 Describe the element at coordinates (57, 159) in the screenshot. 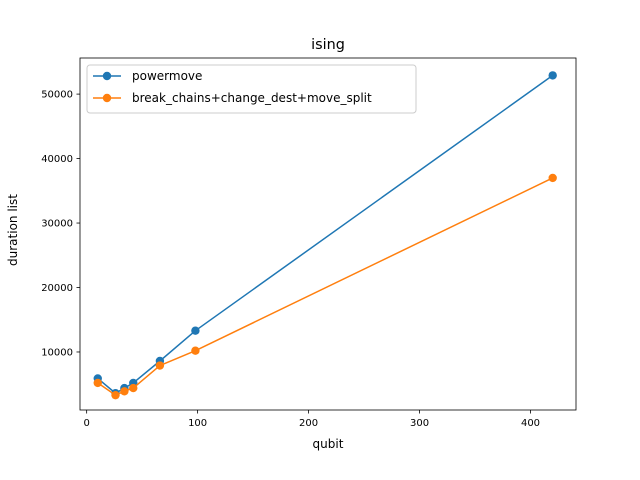

I see `y-tick-label-3: 40000` at that location.